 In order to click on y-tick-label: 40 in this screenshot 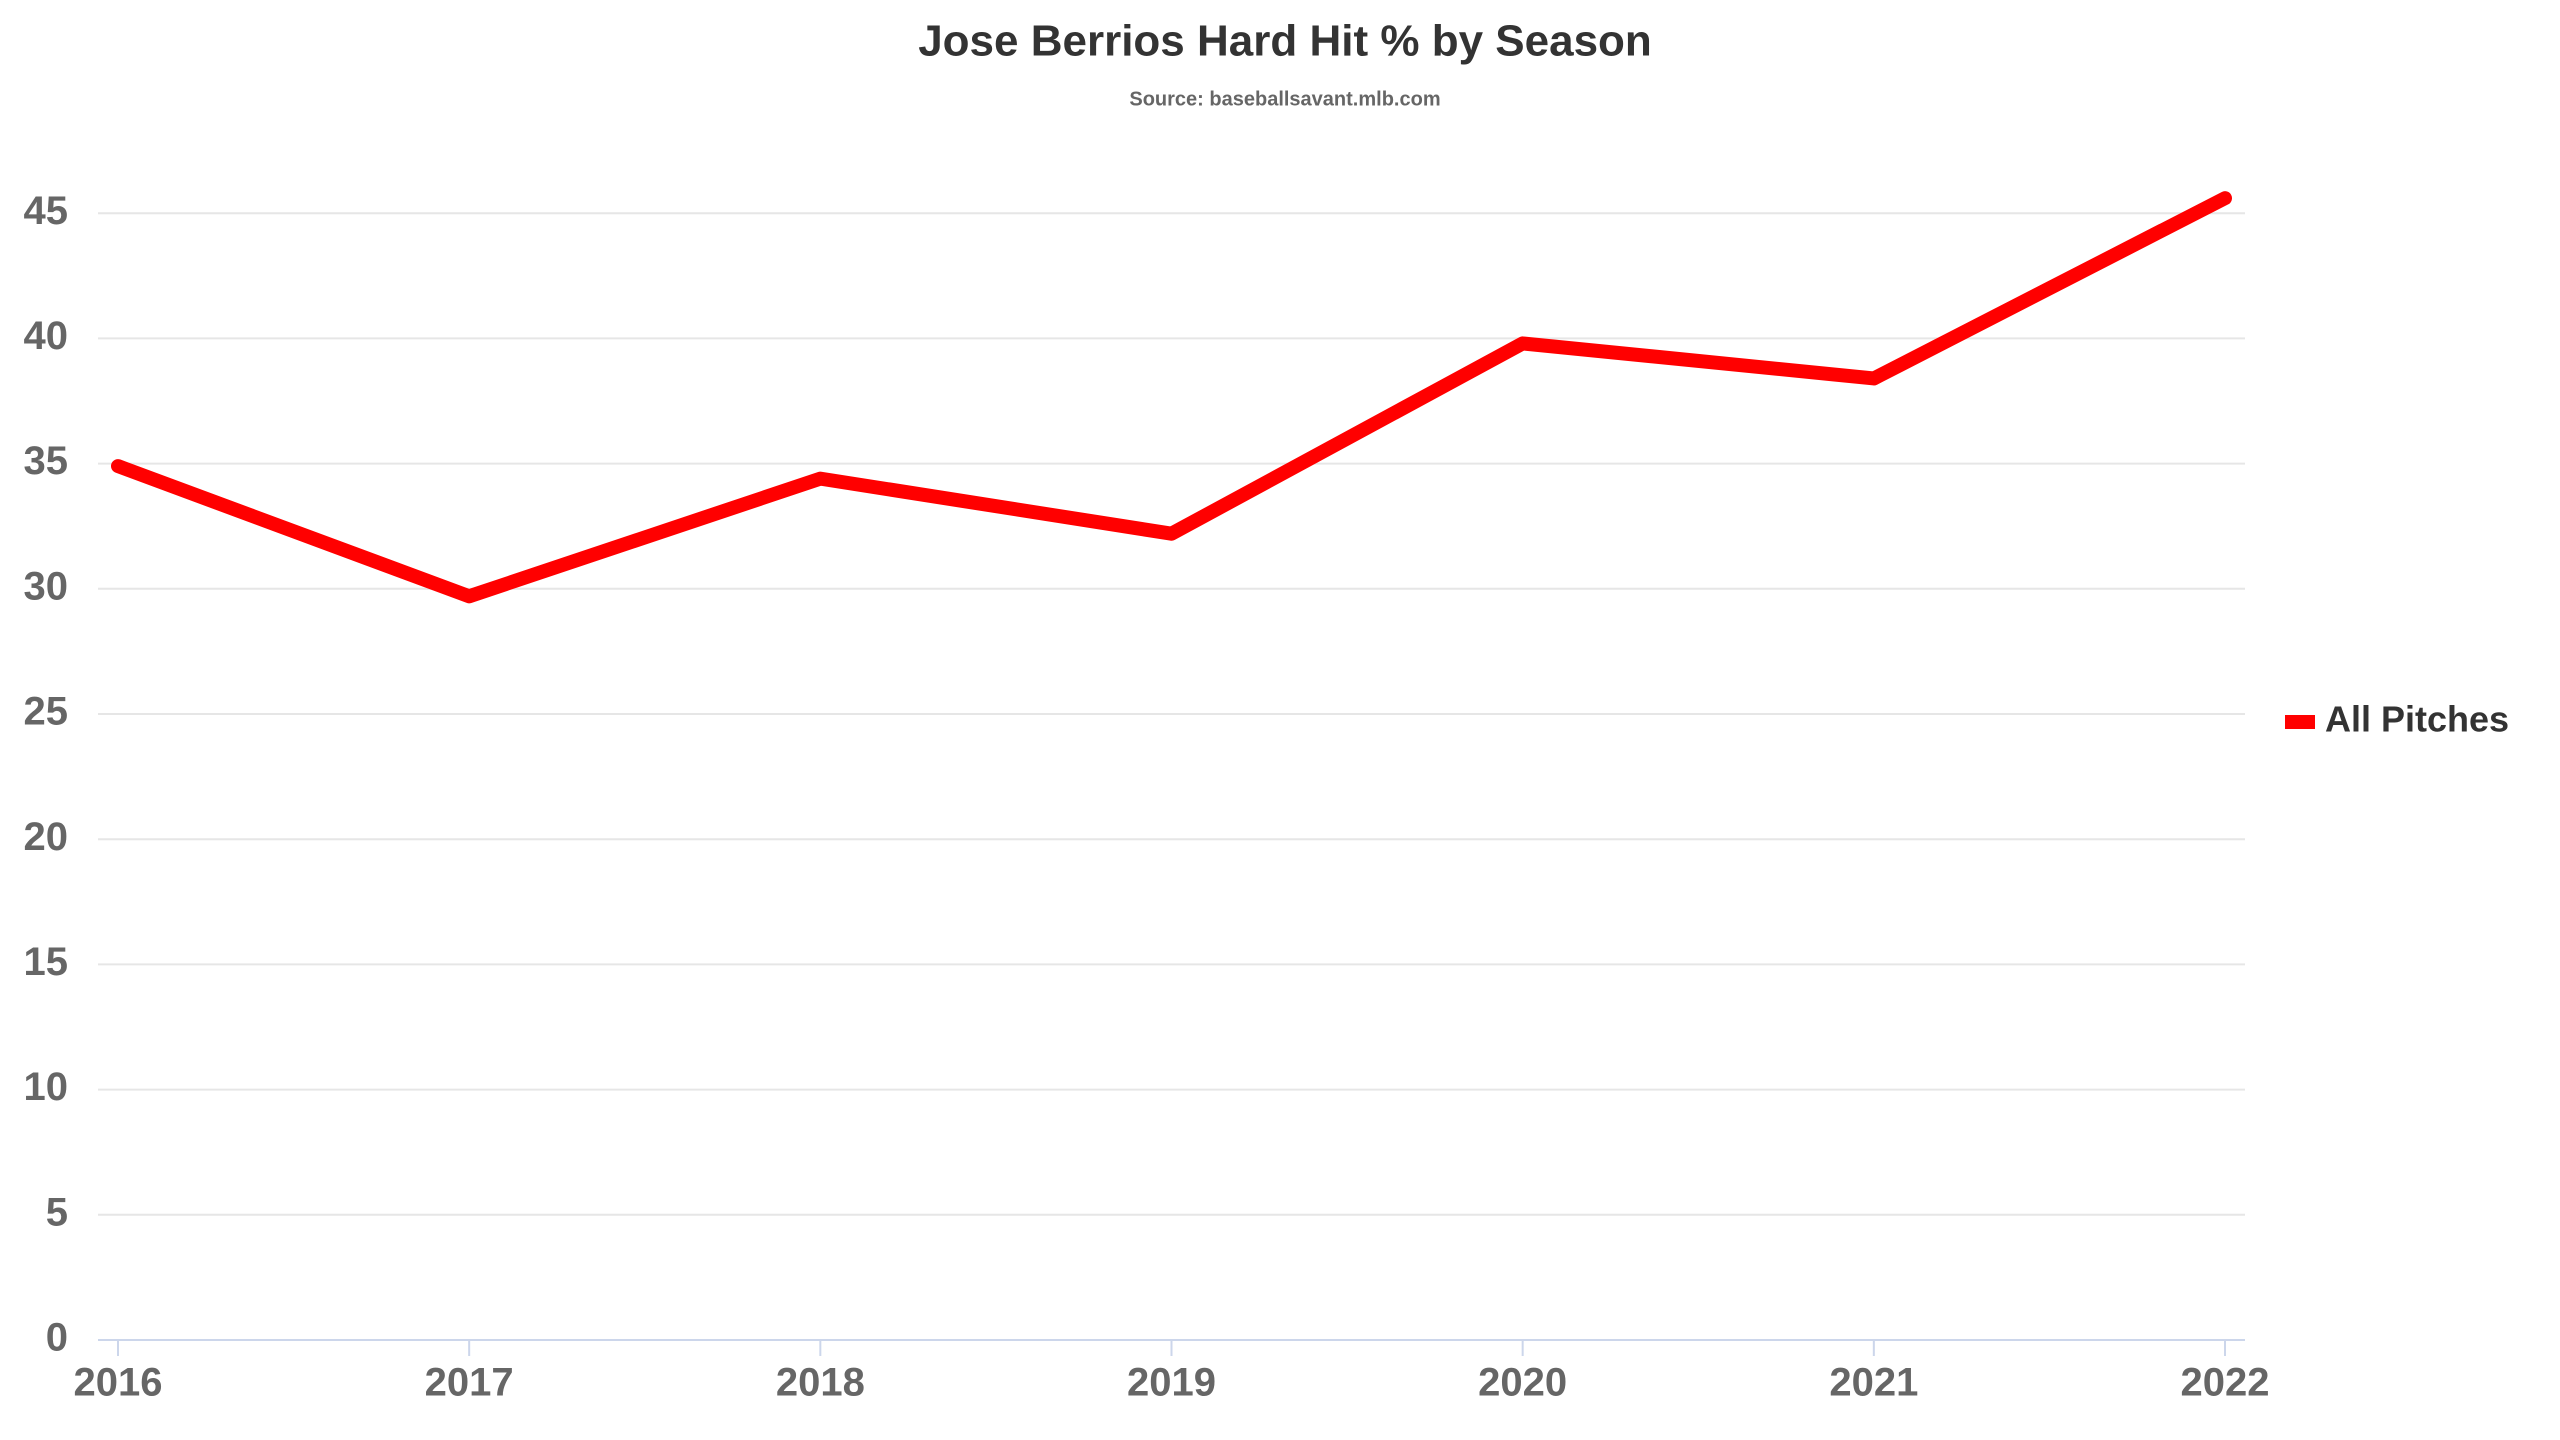, I will do `click(46, 336)`.